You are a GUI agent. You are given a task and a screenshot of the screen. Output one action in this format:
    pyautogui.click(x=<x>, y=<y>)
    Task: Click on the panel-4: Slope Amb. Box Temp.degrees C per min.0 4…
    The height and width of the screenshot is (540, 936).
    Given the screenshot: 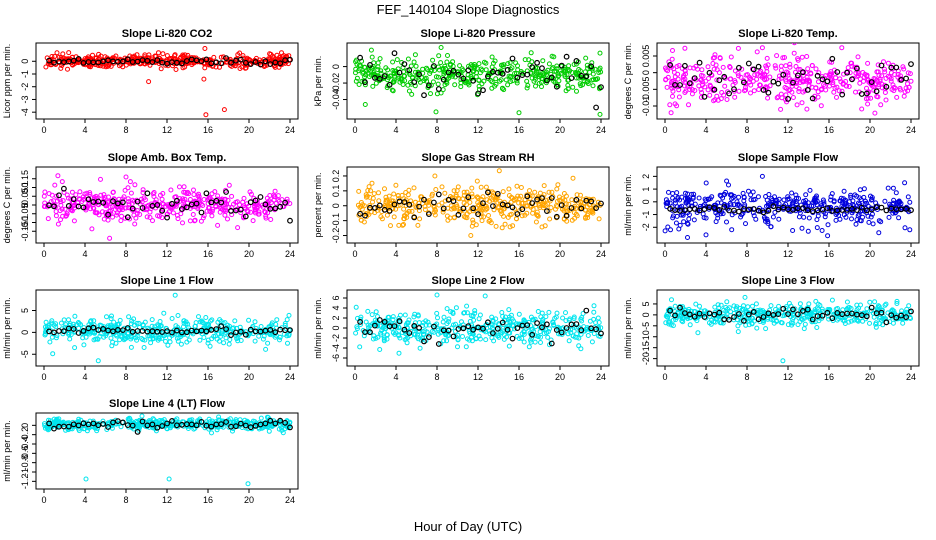 What is the action you would take?
    pyautogui.click(x=150, y=205)
    